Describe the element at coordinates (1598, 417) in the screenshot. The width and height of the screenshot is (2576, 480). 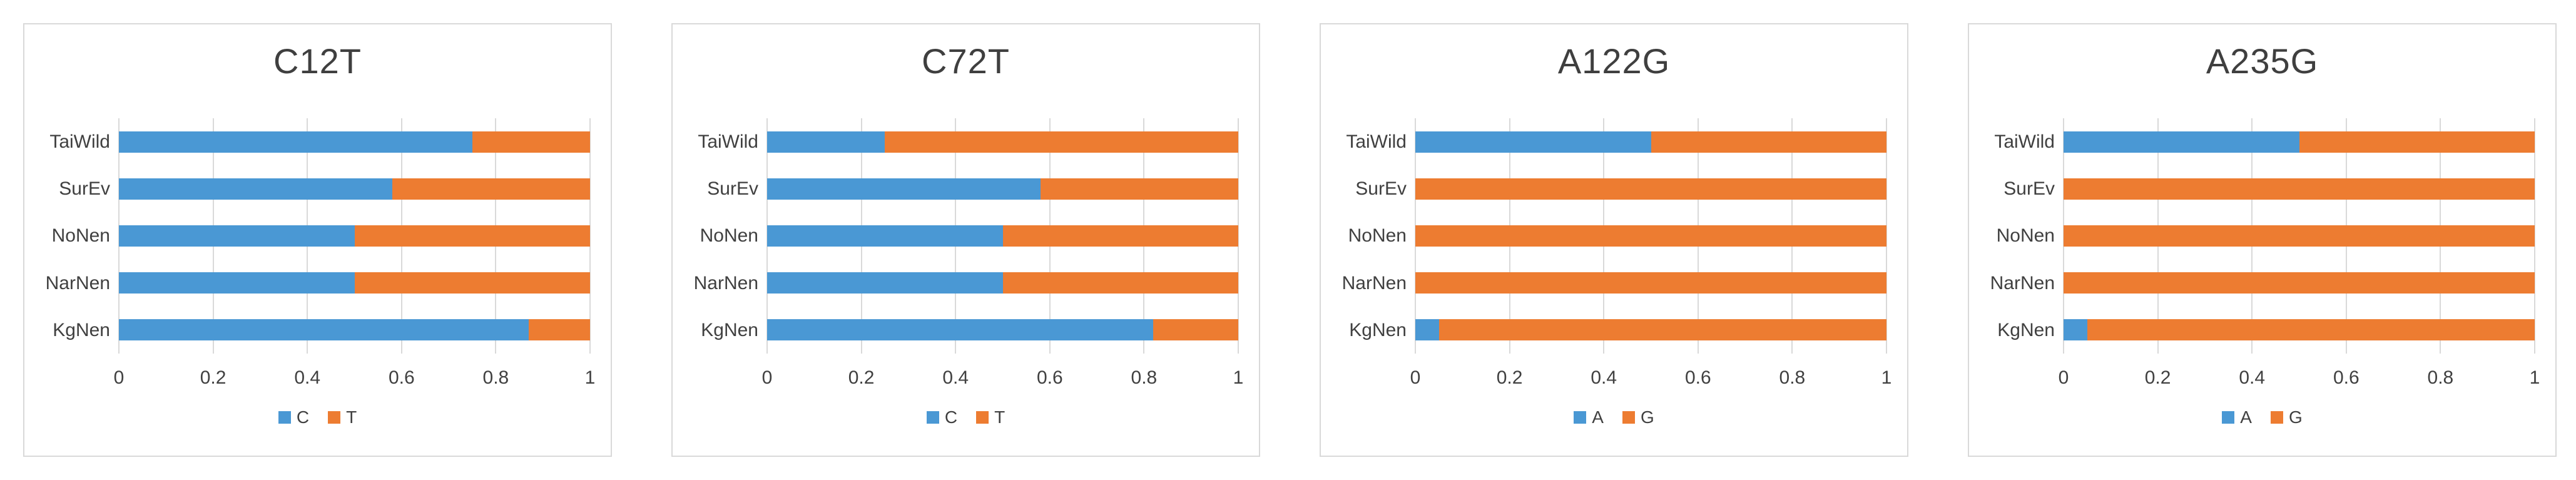
I see `legend-label: A` at that location.